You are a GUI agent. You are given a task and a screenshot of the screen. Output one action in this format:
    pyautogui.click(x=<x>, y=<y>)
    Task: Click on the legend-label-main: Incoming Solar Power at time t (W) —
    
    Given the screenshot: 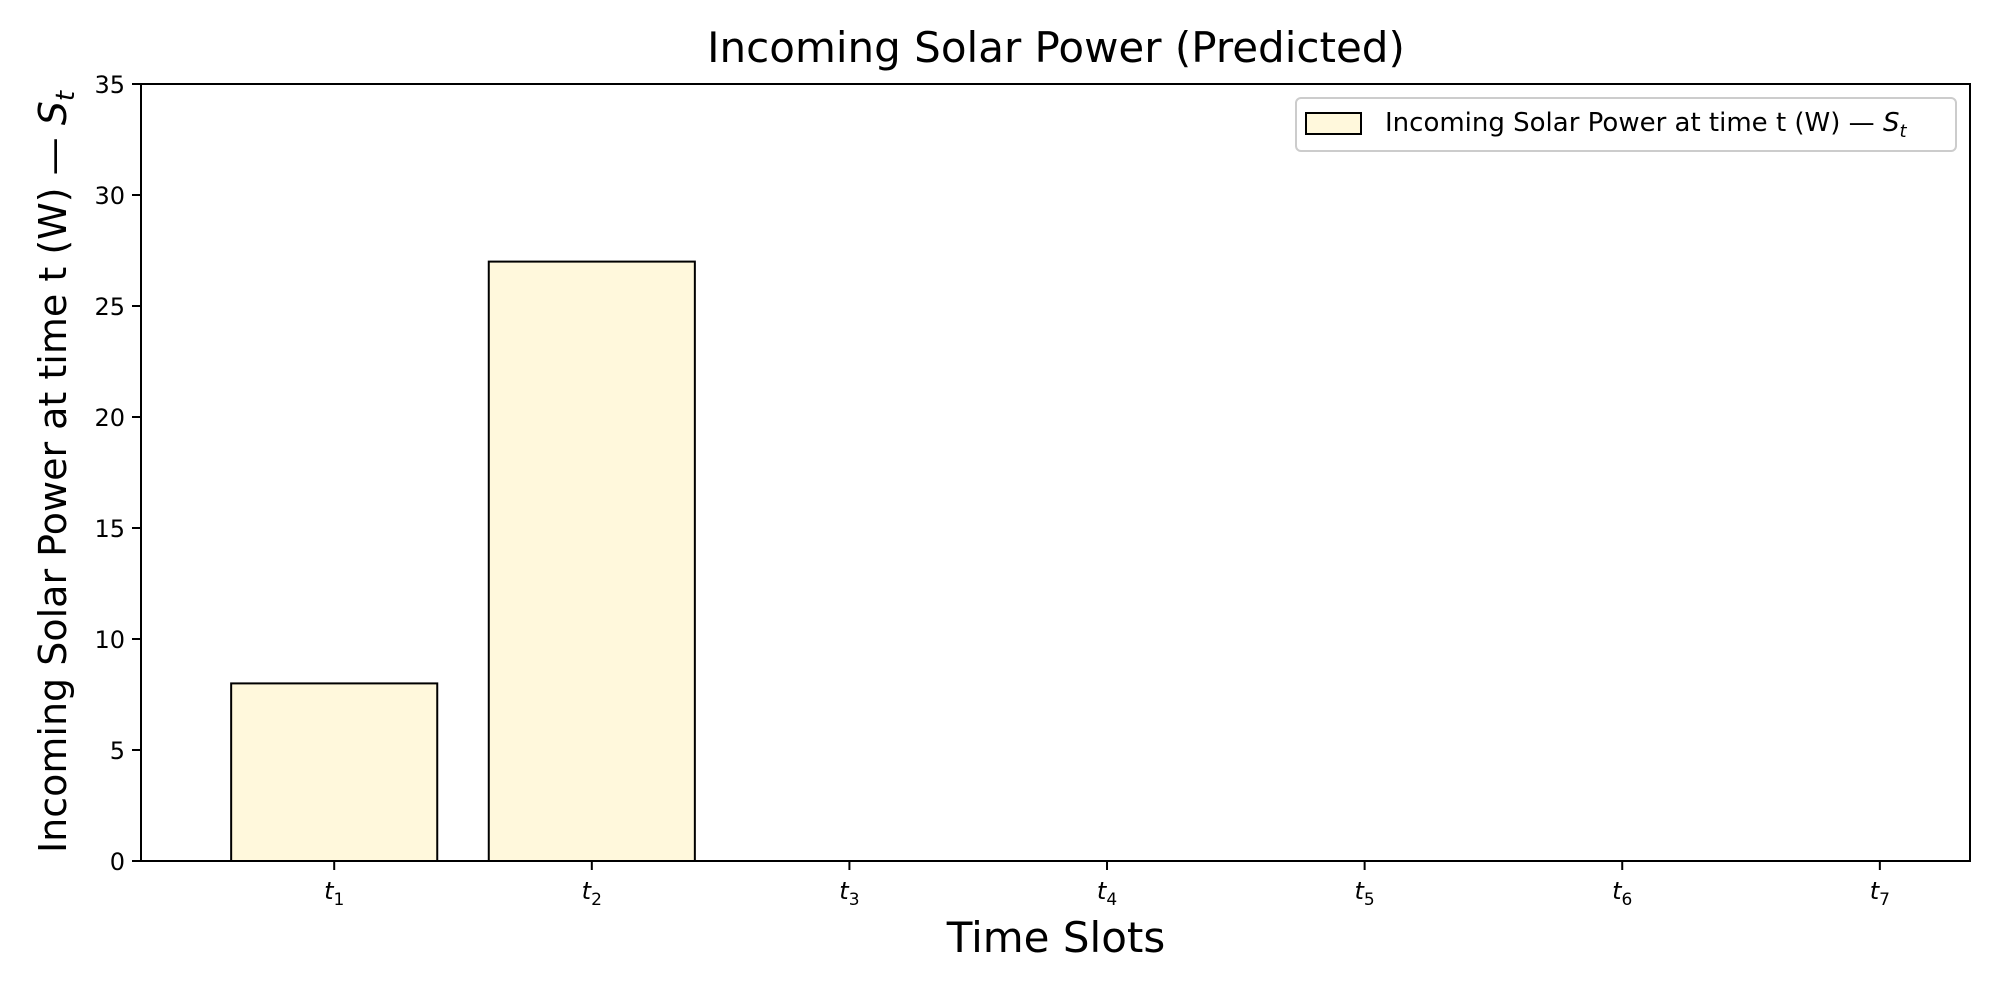 What is the action you would take?
    pyautogui.click(x=1634, y=123)
    